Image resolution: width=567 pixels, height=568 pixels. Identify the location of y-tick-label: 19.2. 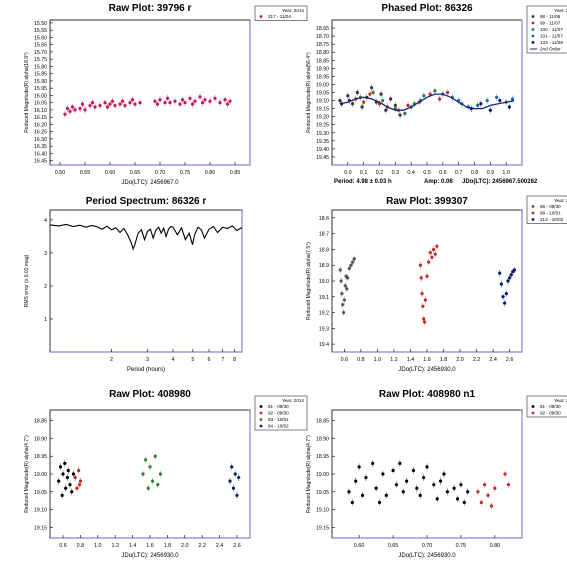
(324, 314).